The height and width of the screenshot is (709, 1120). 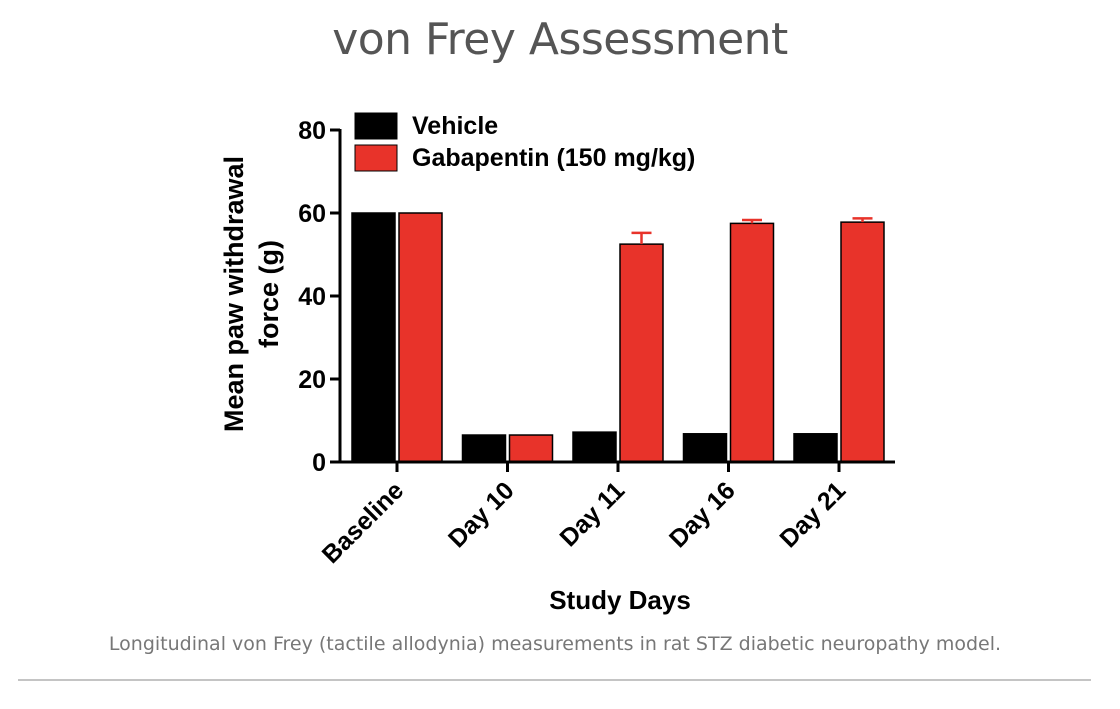 I want to click on x-tick-label: Baseline, so click(x=363, y=522).